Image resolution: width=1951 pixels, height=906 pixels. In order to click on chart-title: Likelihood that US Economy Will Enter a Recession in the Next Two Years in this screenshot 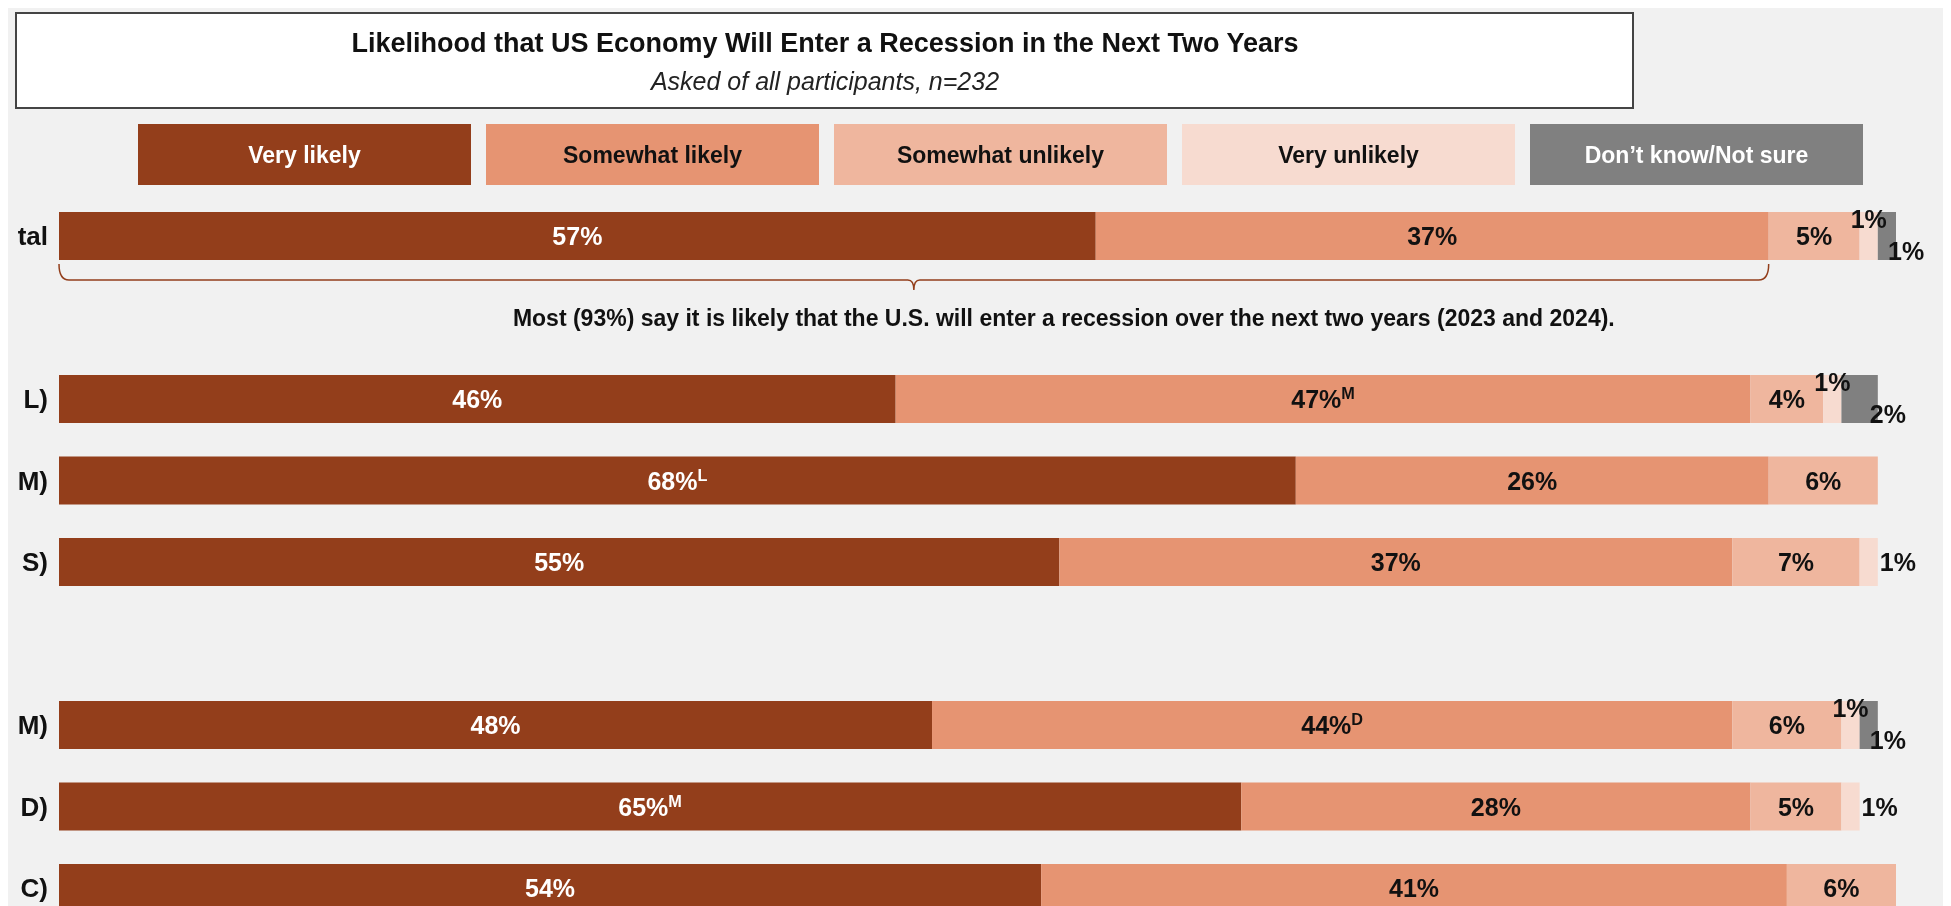, I will do `click(825, 43)`.